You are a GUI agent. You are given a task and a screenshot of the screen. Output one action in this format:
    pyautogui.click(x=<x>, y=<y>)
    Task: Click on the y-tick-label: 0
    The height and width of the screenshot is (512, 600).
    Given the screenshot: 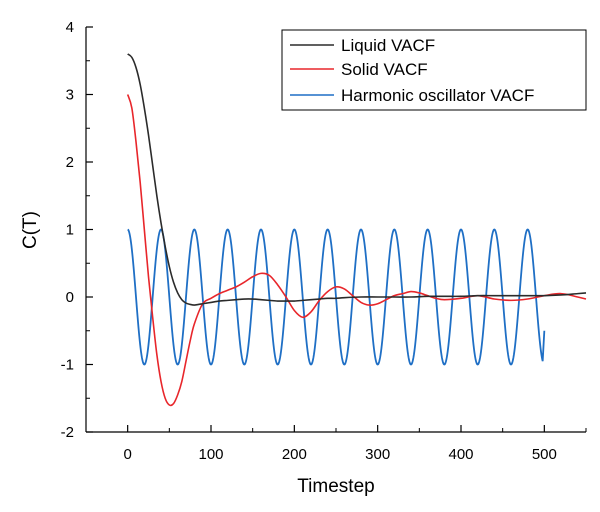 What is the action you would take?
    pyautogui.click(x=70, y=297)
    